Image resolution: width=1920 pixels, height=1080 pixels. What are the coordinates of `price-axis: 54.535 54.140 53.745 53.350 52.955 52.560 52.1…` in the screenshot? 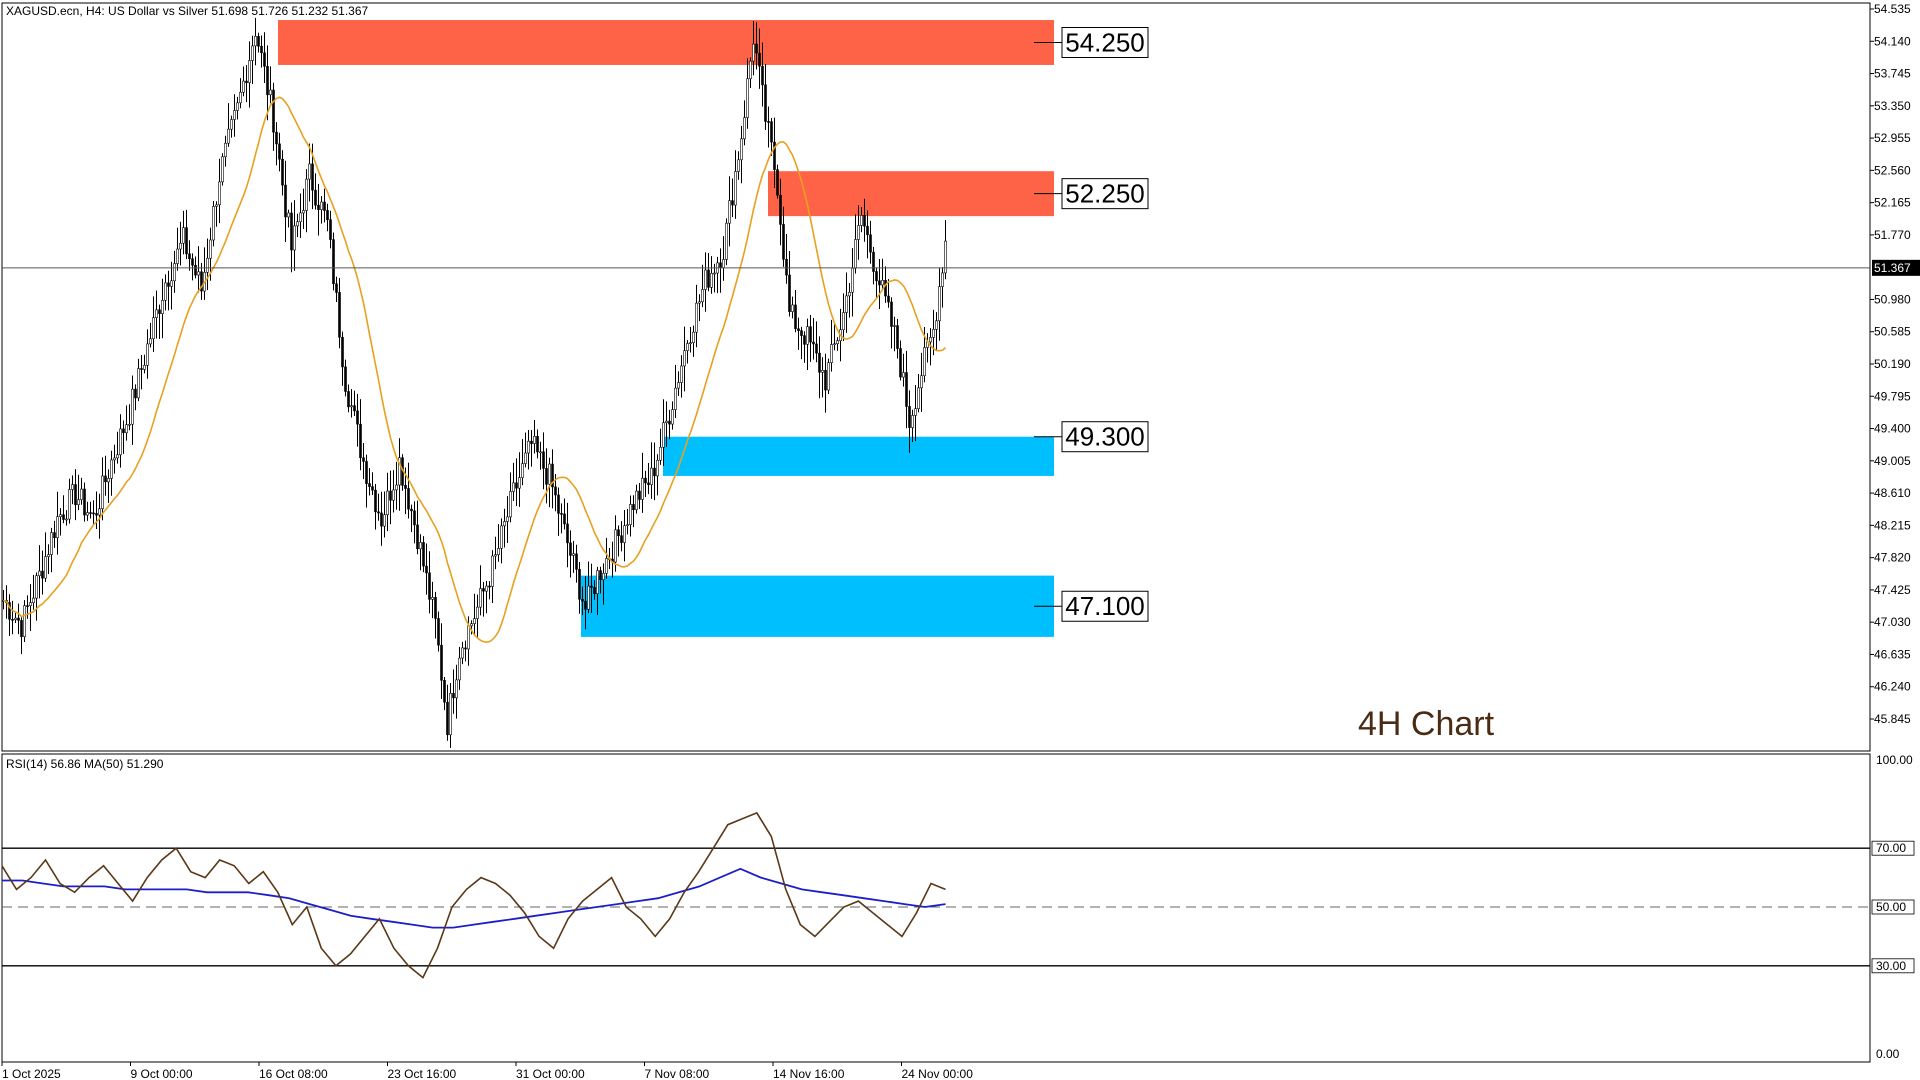 It's located at (1895, 364).